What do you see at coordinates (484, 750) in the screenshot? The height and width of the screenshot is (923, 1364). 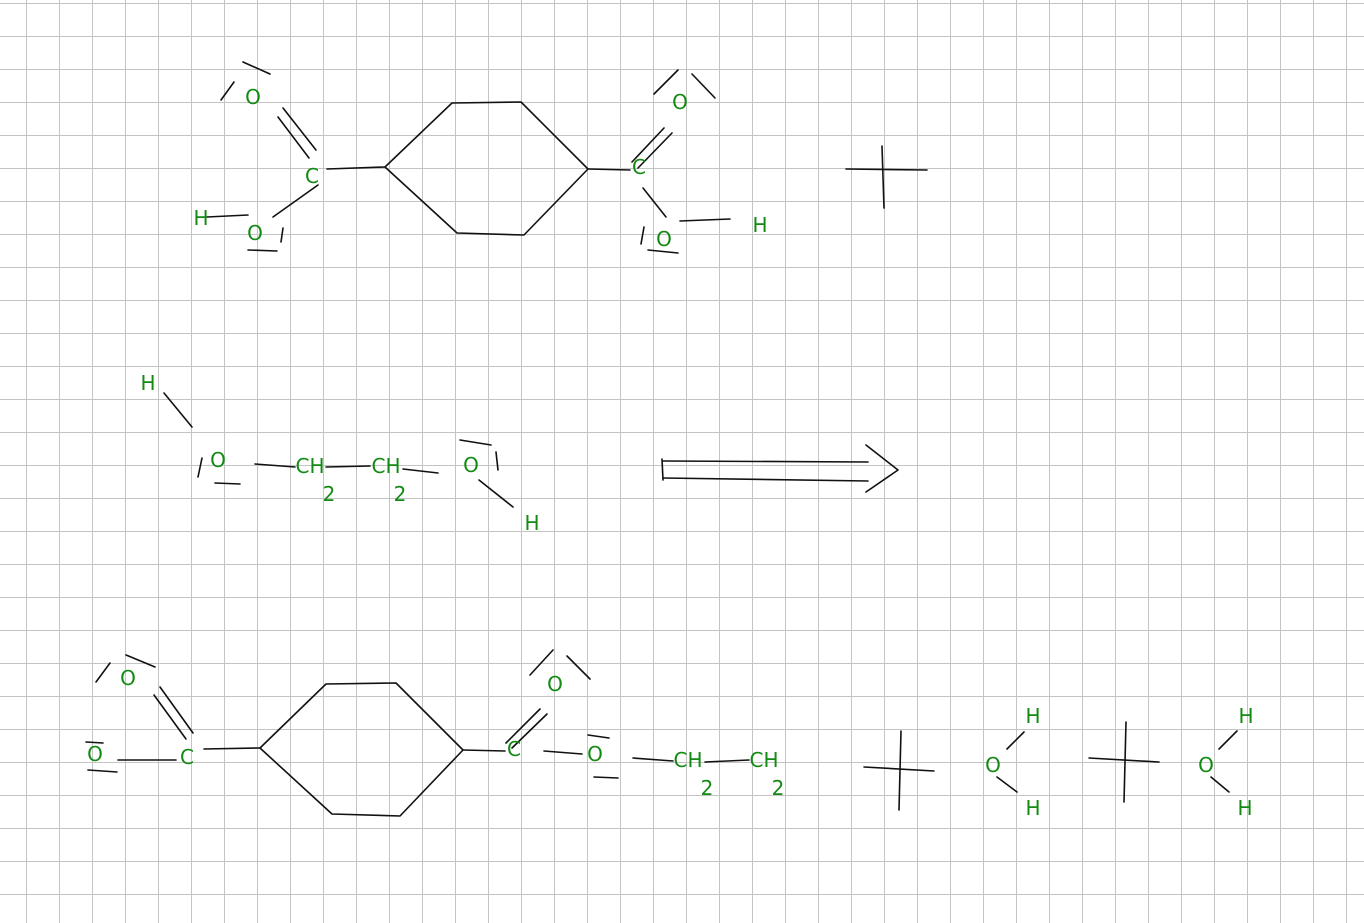 I see `bond-ring-carbon` at bounding box center [484, 750].